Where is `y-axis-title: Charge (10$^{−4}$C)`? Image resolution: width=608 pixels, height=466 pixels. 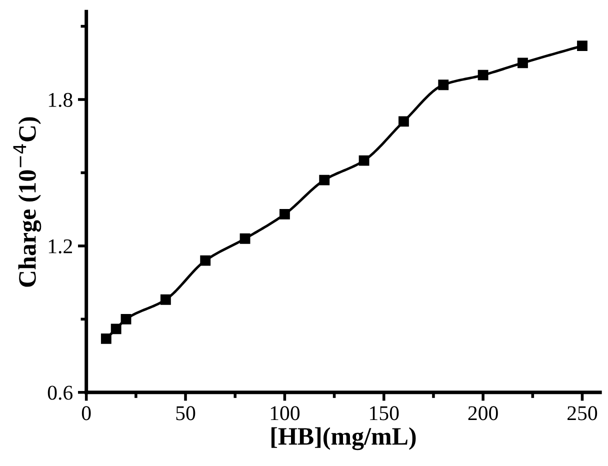
y-axis-title: Charge (10$^{−4}$C) is located at coordinates (27, 202).